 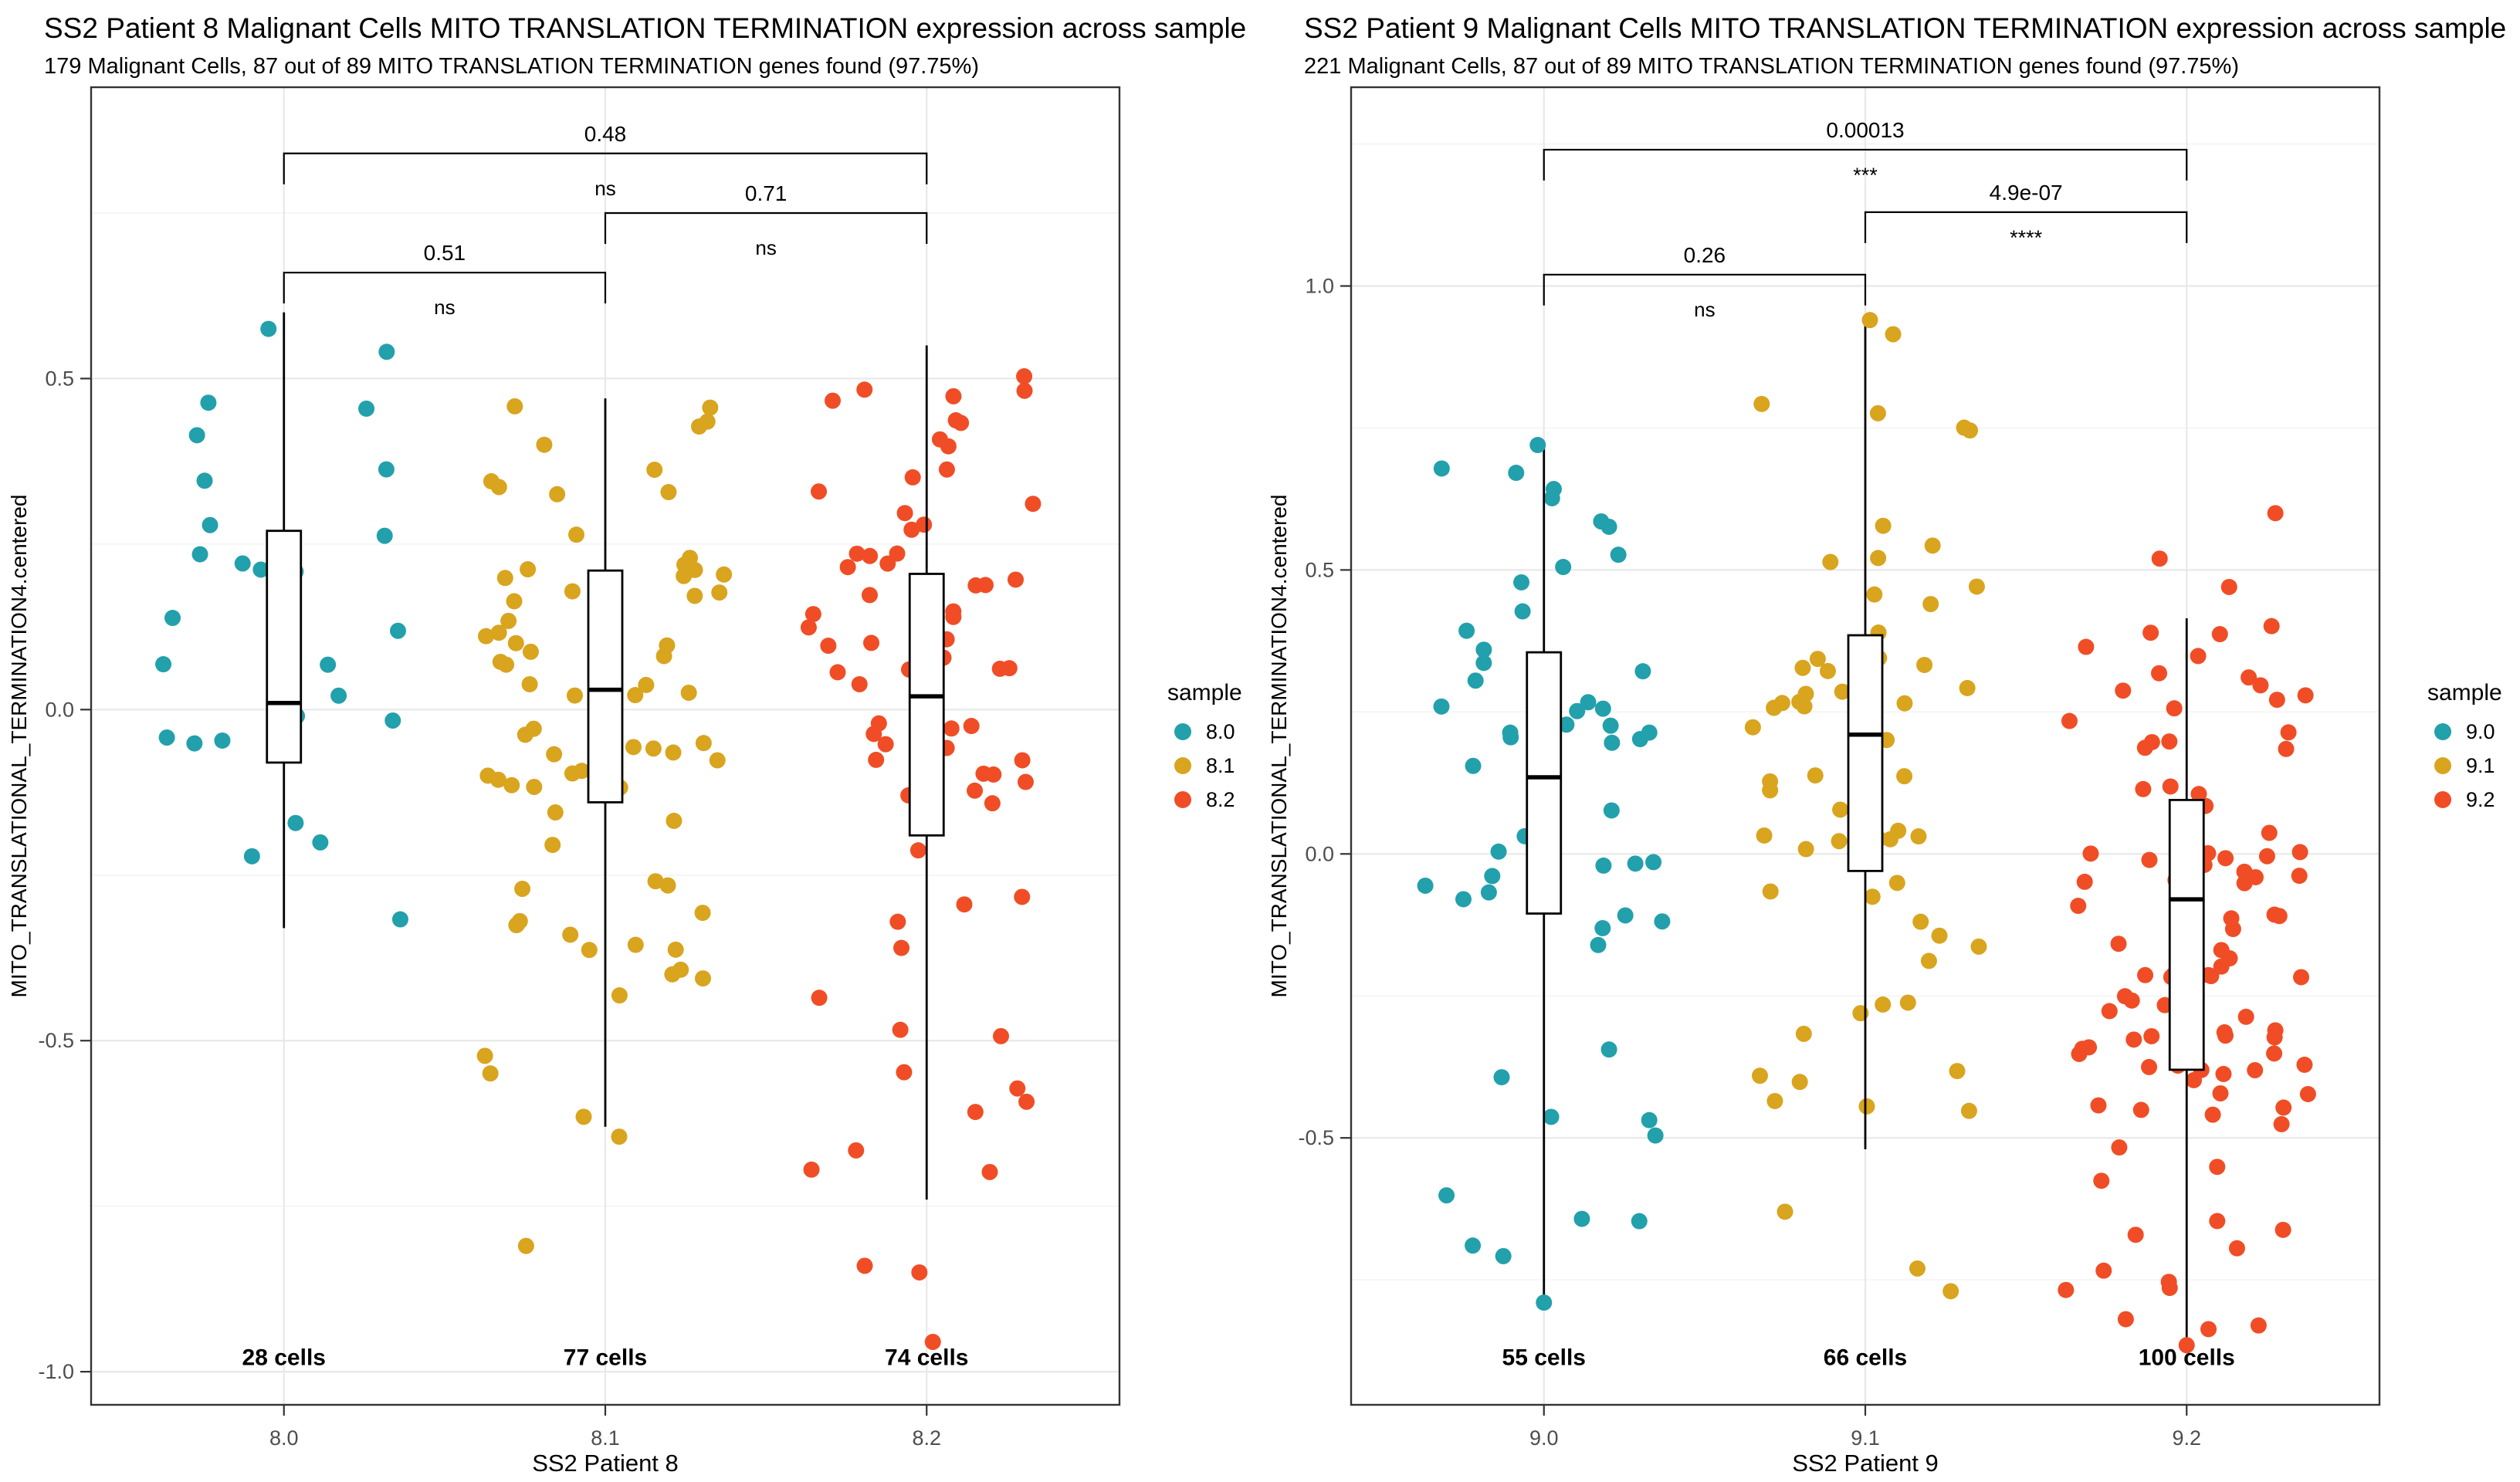 What do you see at coordinates (2027, 237) in the screenshot?
I see `significance-label: ****` at bounding box center [2027, 237].